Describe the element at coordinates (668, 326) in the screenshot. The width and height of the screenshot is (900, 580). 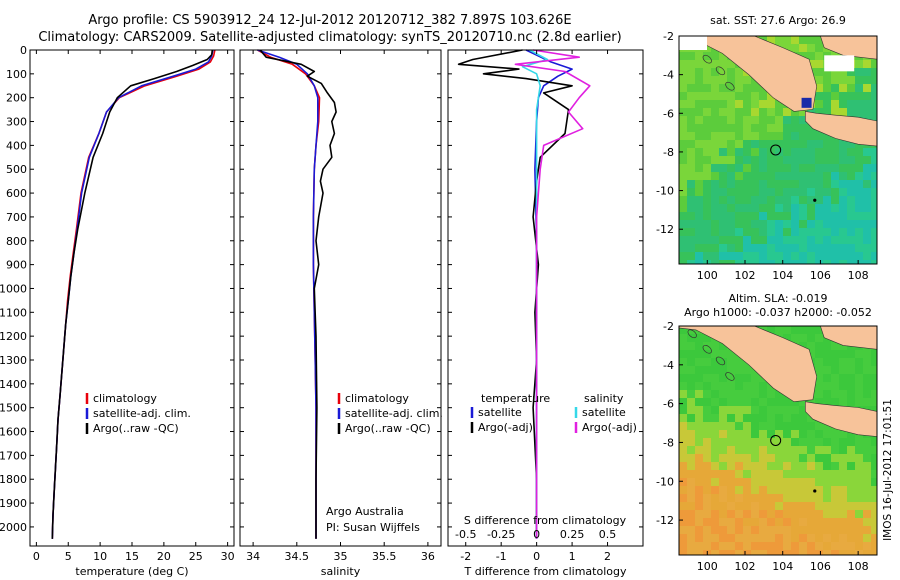
I see `map-y-tick-label: -2` at that location.